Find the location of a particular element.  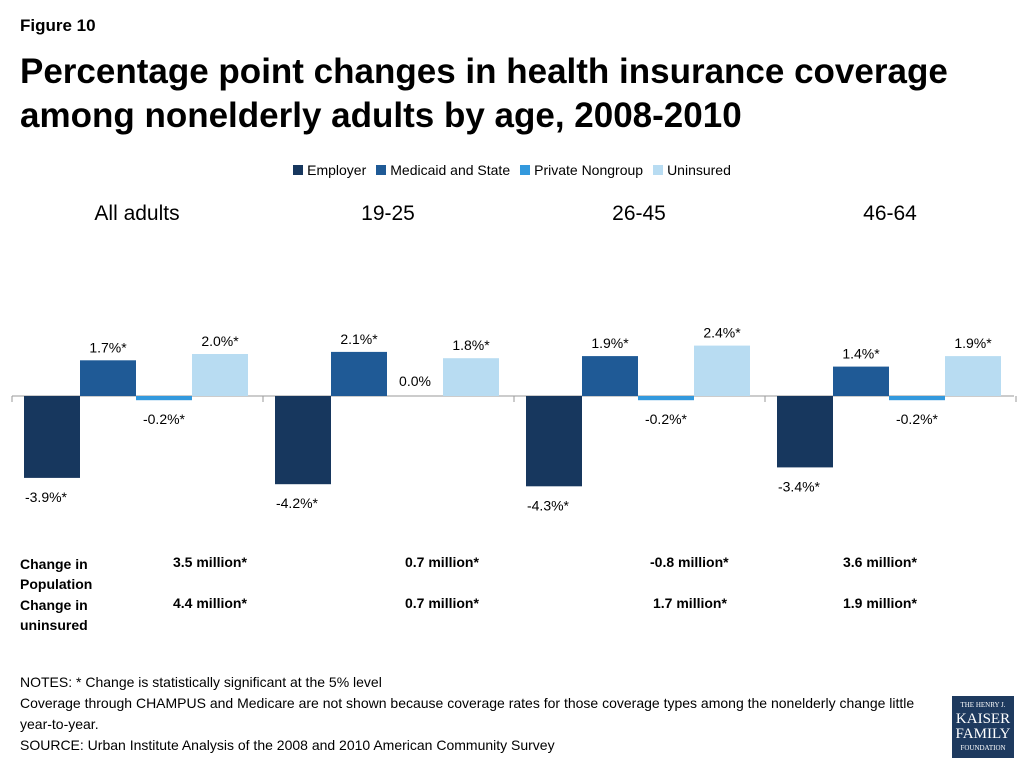

legend-label: Private Nongroup is located at coordinates (589, 170).